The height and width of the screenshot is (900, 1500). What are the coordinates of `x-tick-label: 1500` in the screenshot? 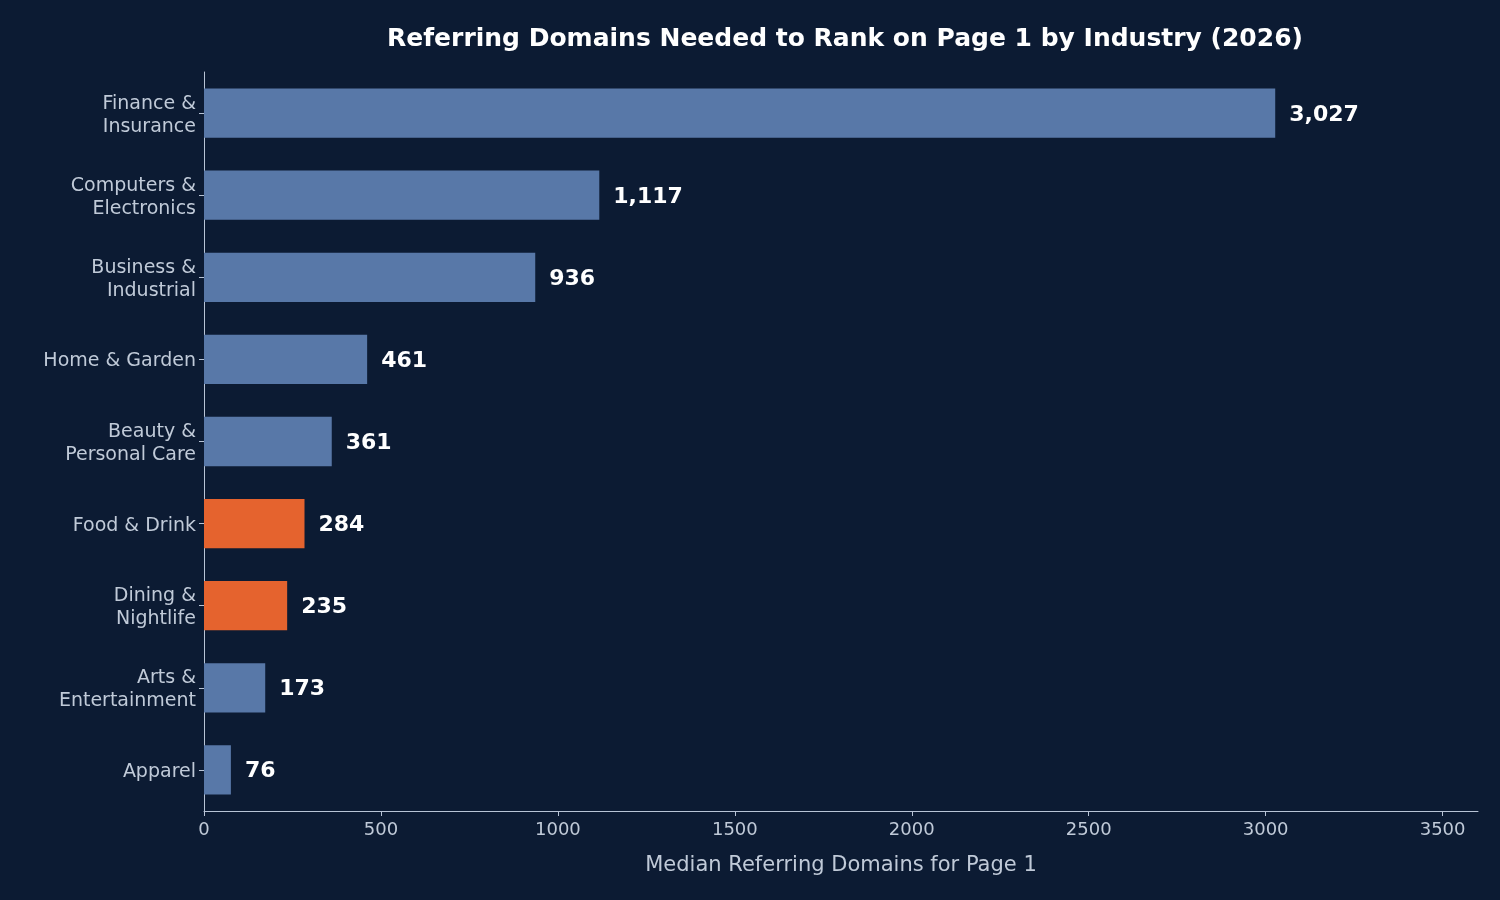 It's located at (734, 828).